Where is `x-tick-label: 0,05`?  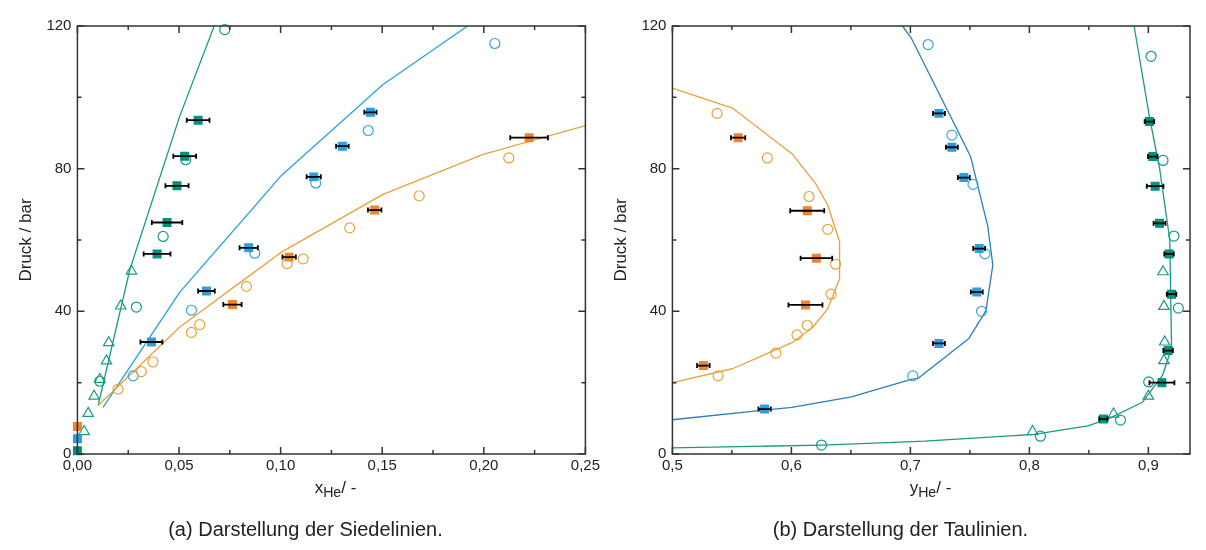 x-tick-label: 0,05 is located at coordinates (179, 465).